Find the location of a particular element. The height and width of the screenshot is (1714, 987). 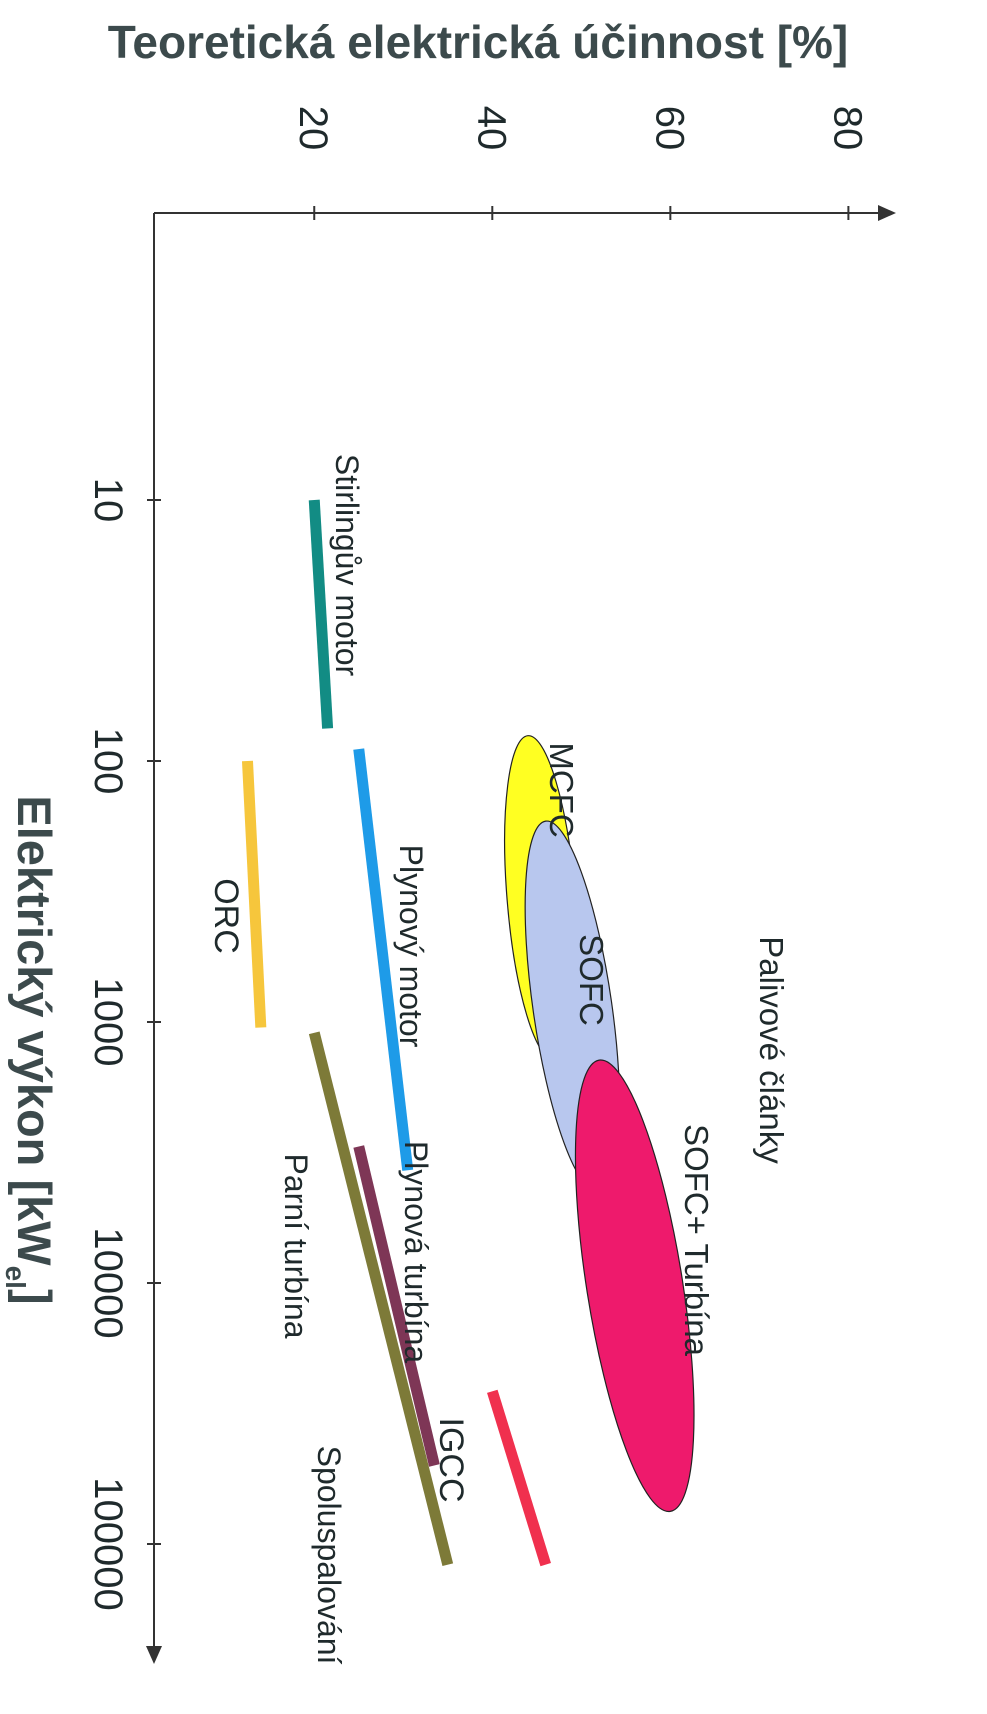

label-igcc: IGCC is located at coordinates (451, 1460).